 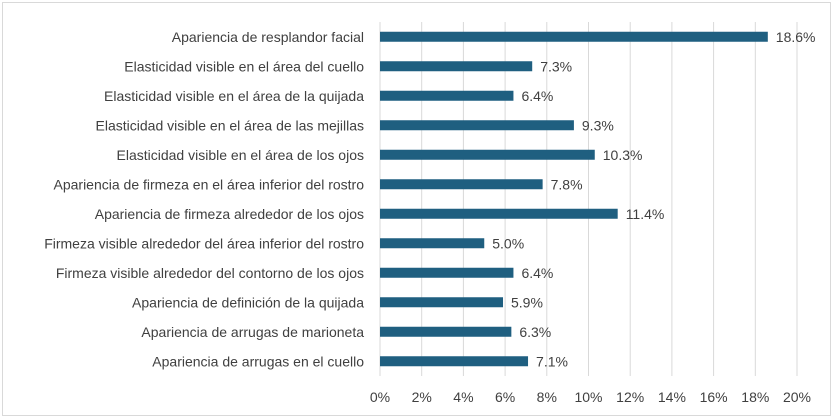 I want to click on x-tick-label: 8%, so click(x=547, y=397).